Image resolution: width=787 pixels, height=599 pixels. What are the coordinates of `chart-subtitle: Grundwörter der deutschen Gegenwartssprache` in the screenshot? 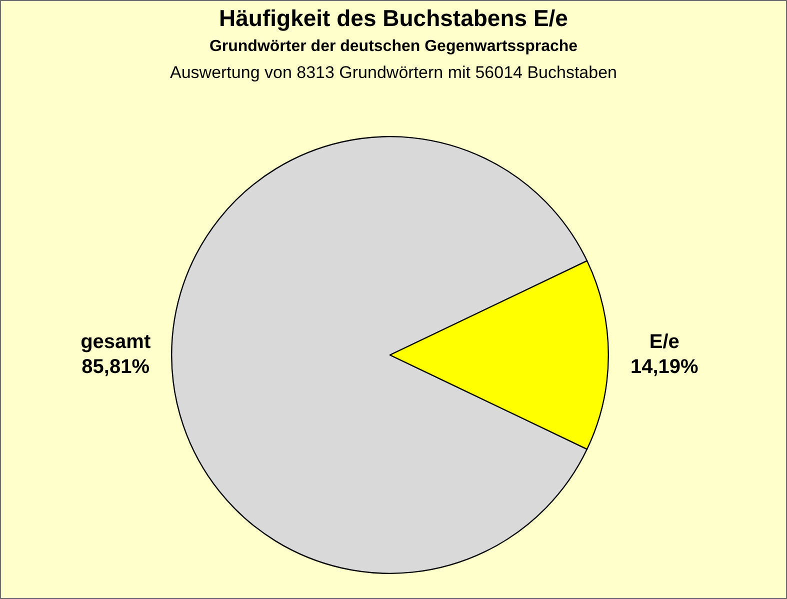 It's located at (393, 46).